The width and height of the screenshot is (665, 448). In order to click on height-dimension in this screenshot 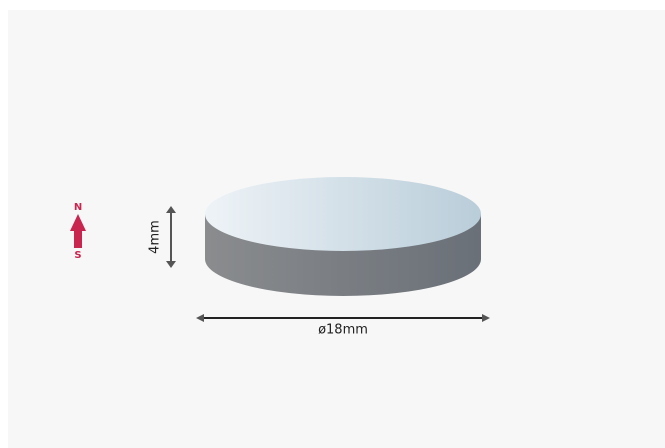, I will do `click(171, 237)`.